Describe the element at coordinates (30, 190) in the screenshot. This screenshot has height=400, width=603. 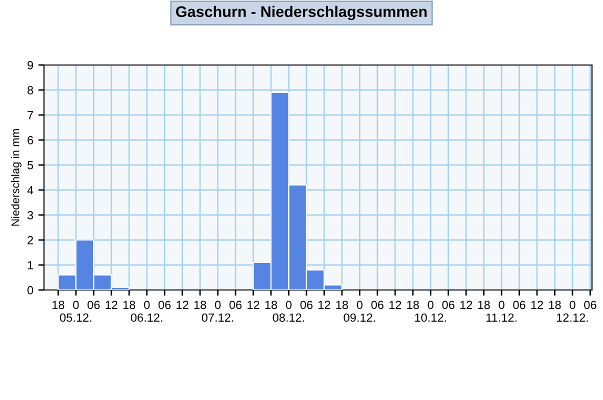
I see `y-tick-label: 4` at that location.